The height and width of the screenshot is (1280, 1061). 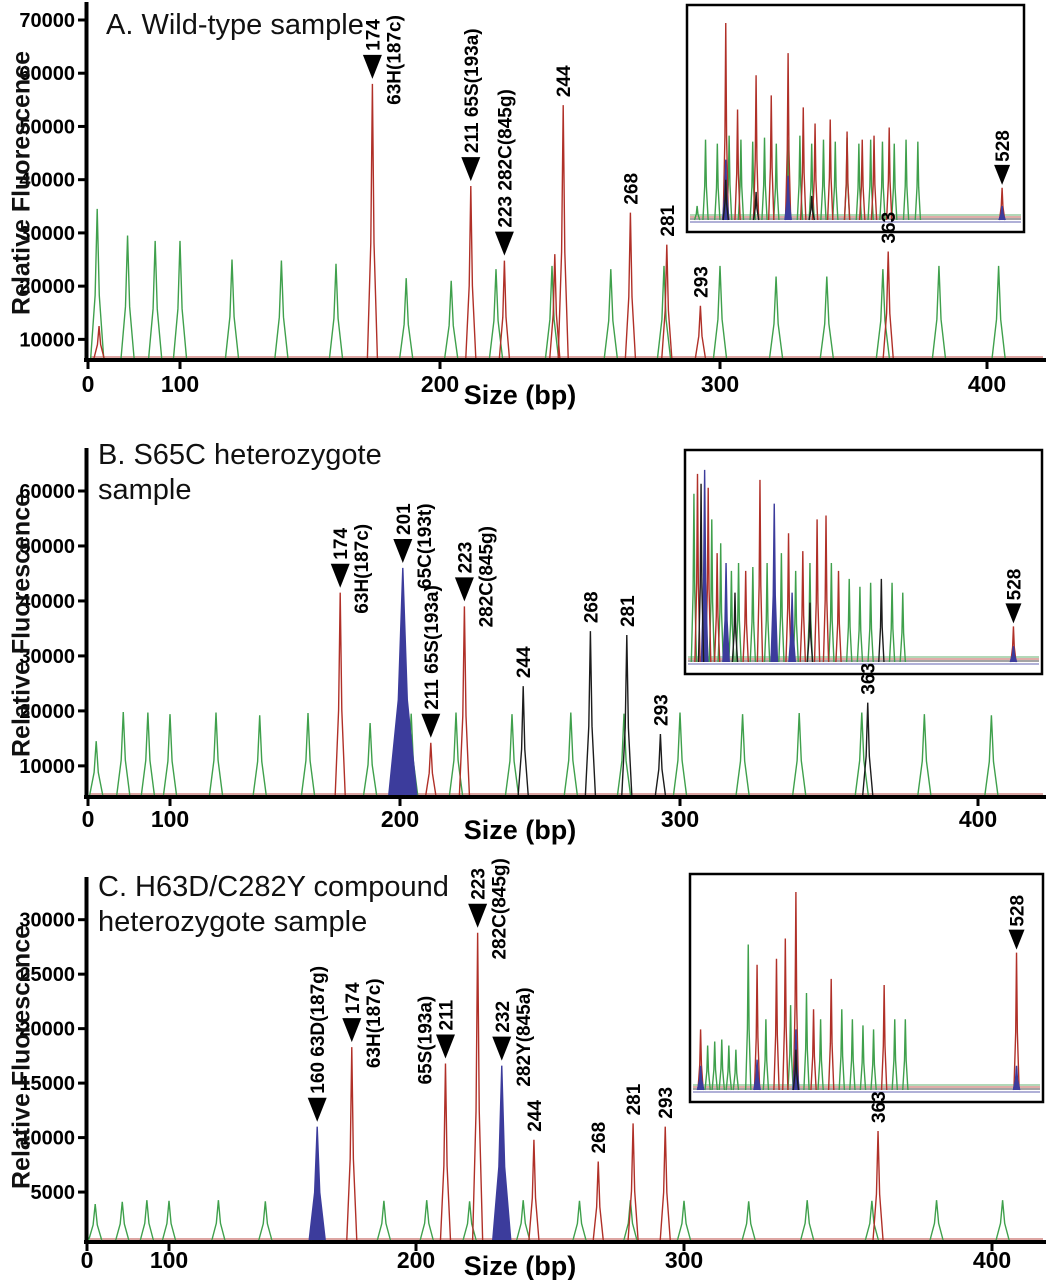 I want to click on inset-528-arrow-icon, so click(x=1016, y=939).